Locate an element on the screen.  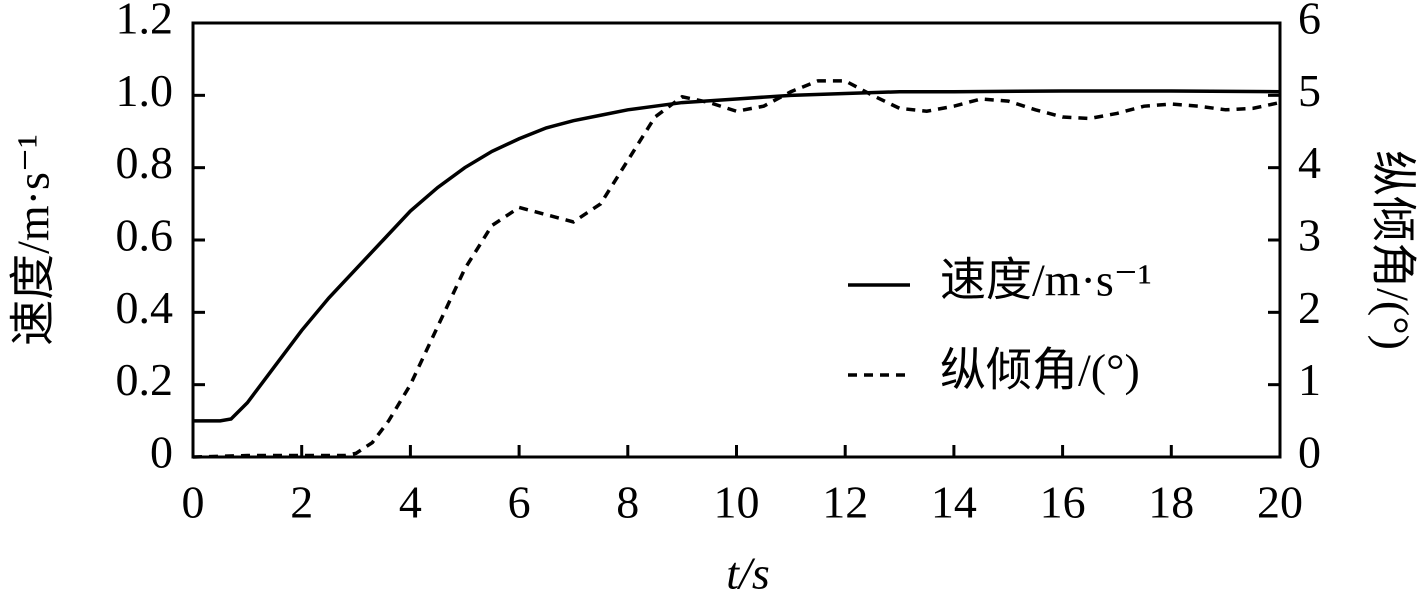
y-axis-label: 速度/m·s⁻¹ is located at coordinates (33, 240).